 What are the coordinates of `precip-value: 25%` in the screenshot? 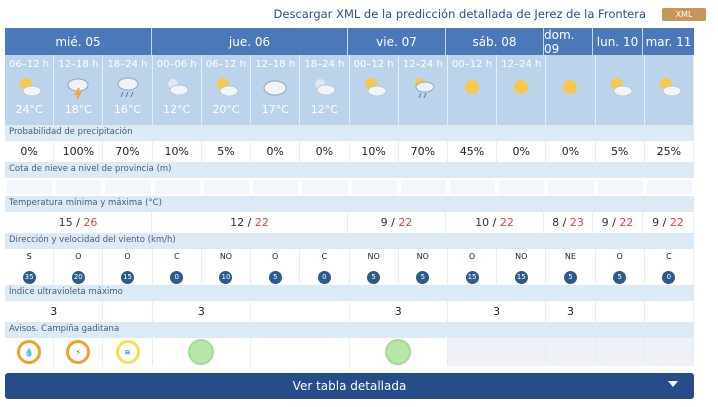 It's located at (669, 151).